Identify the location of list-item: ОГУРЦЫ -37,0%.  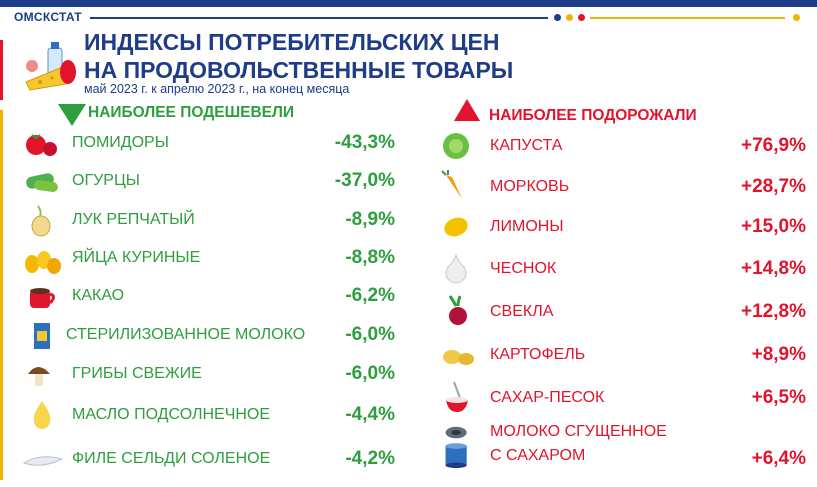
(207, 181).